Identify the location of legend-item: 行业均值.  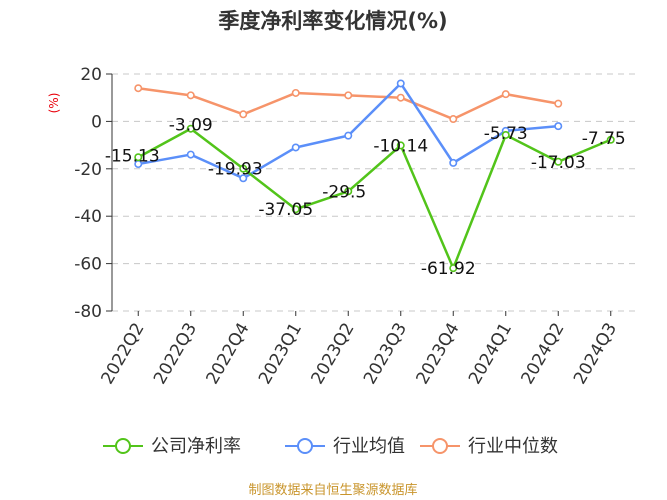
(345, 446).